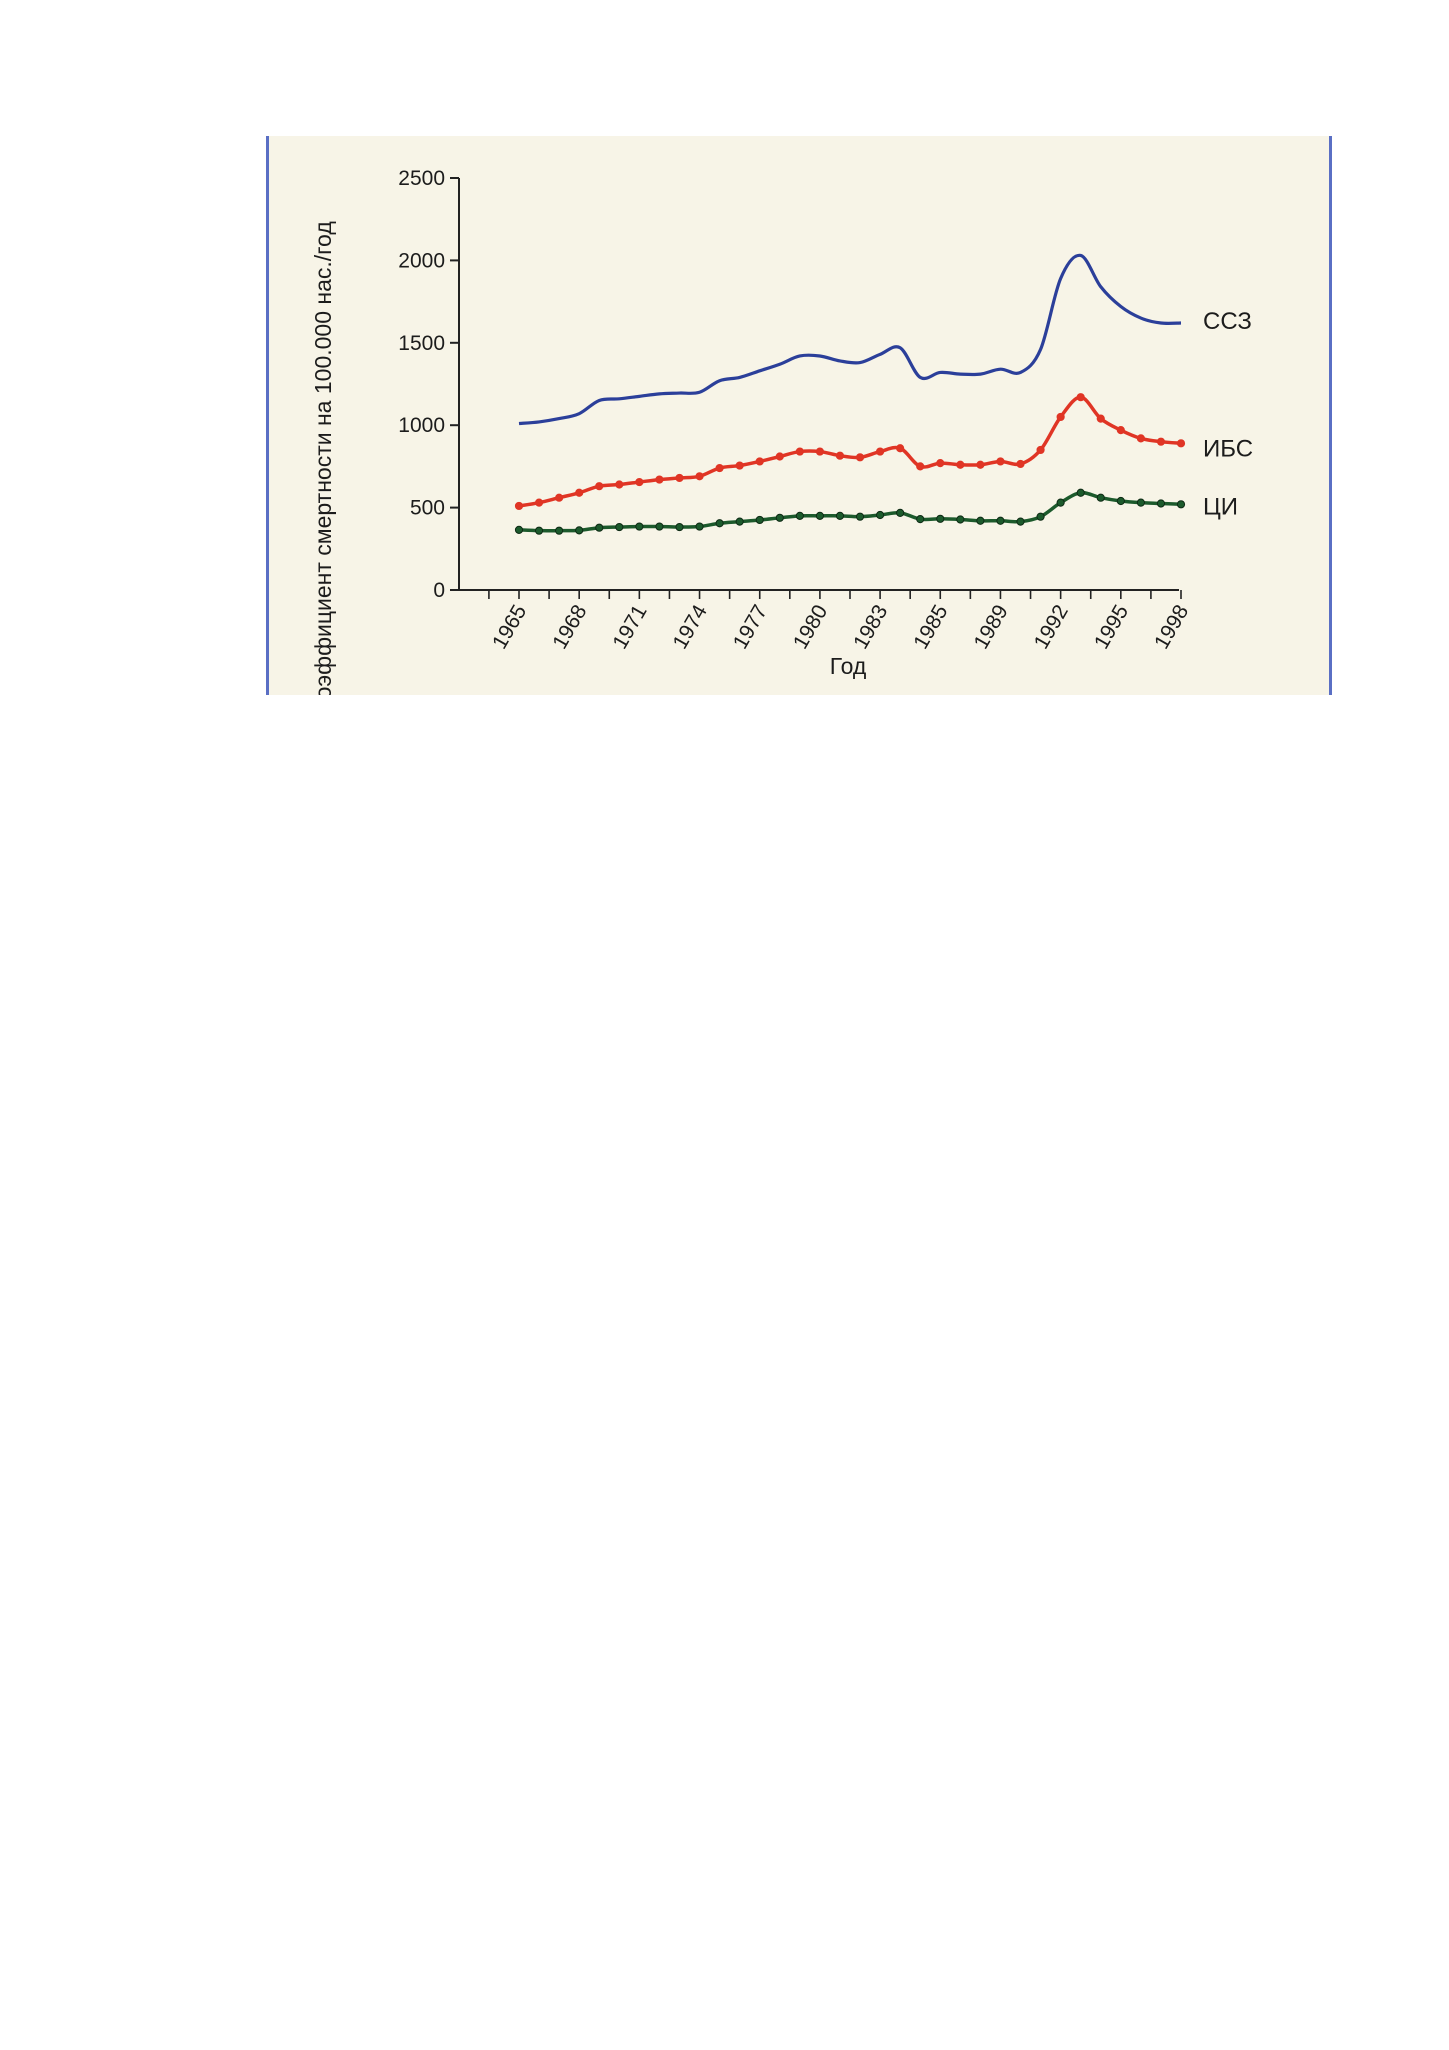 This screenshot has height=2050, width=1449. I want to click on series-1: ССЗ, so click(885, 339).